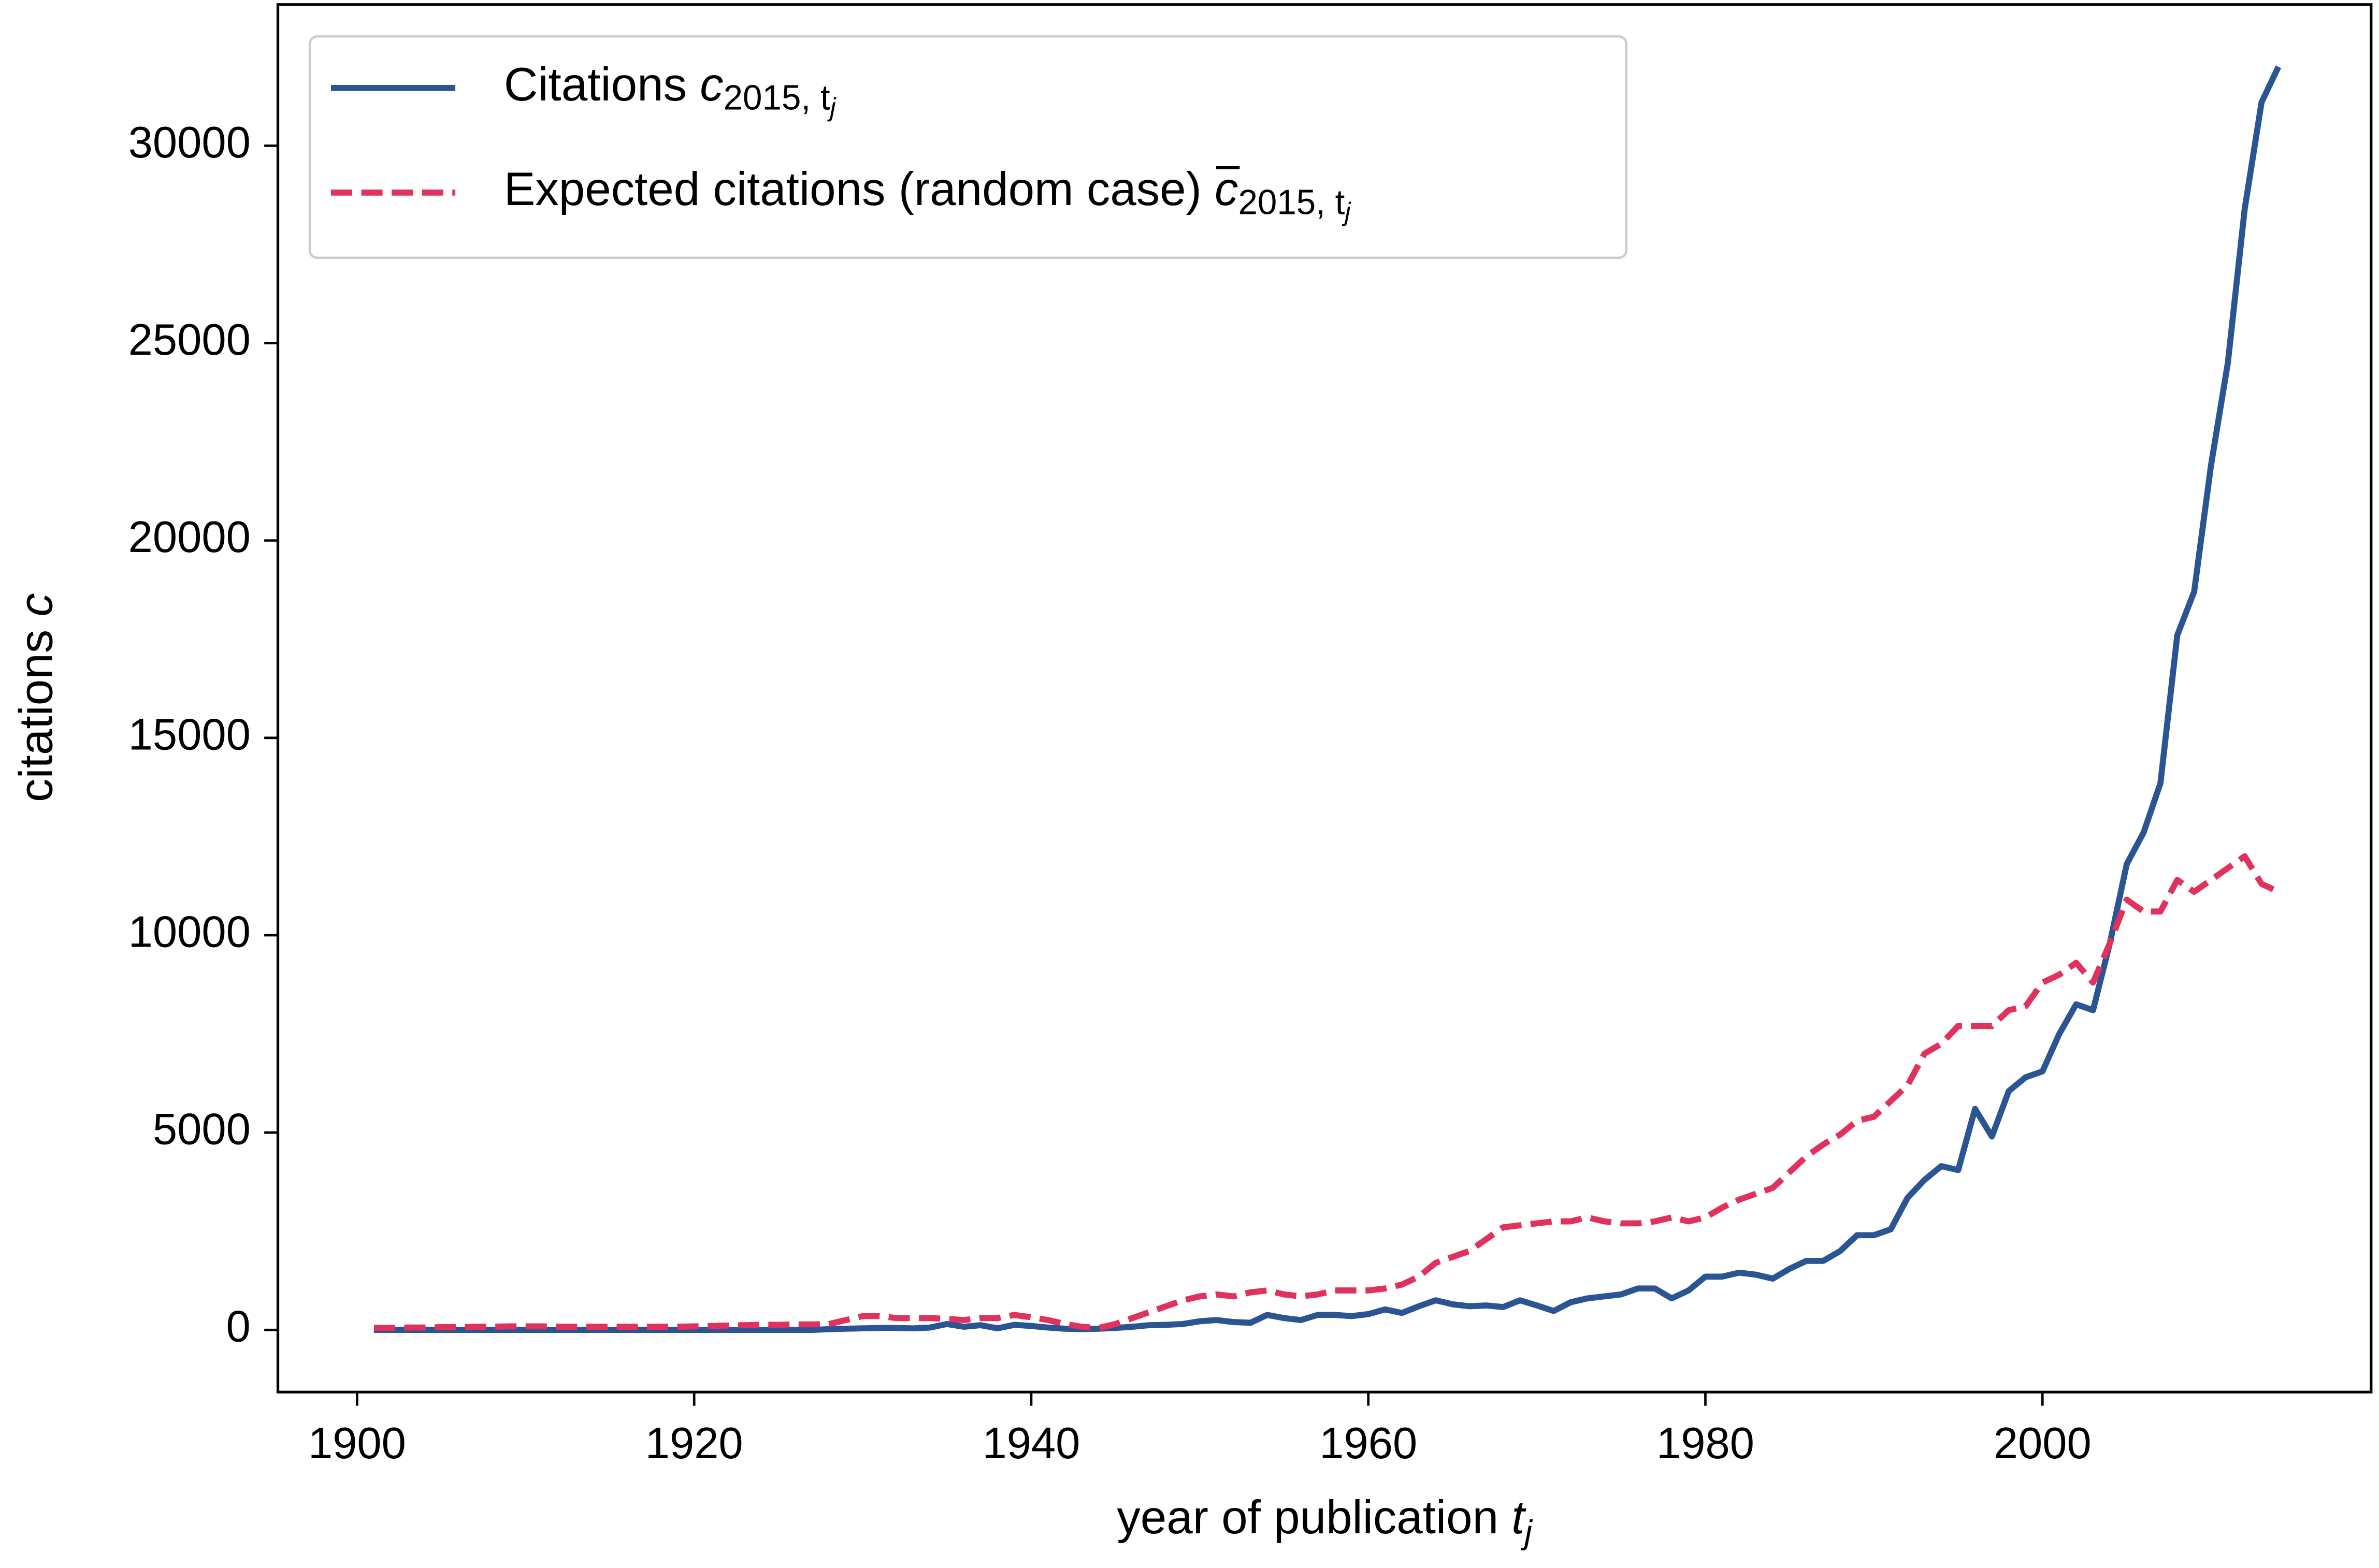 This screenshot has height=1568, width=2379. Describe the element at coordinates (1705, 1443) in the screenshot. I see `x-tick-label: 1980` at that location.